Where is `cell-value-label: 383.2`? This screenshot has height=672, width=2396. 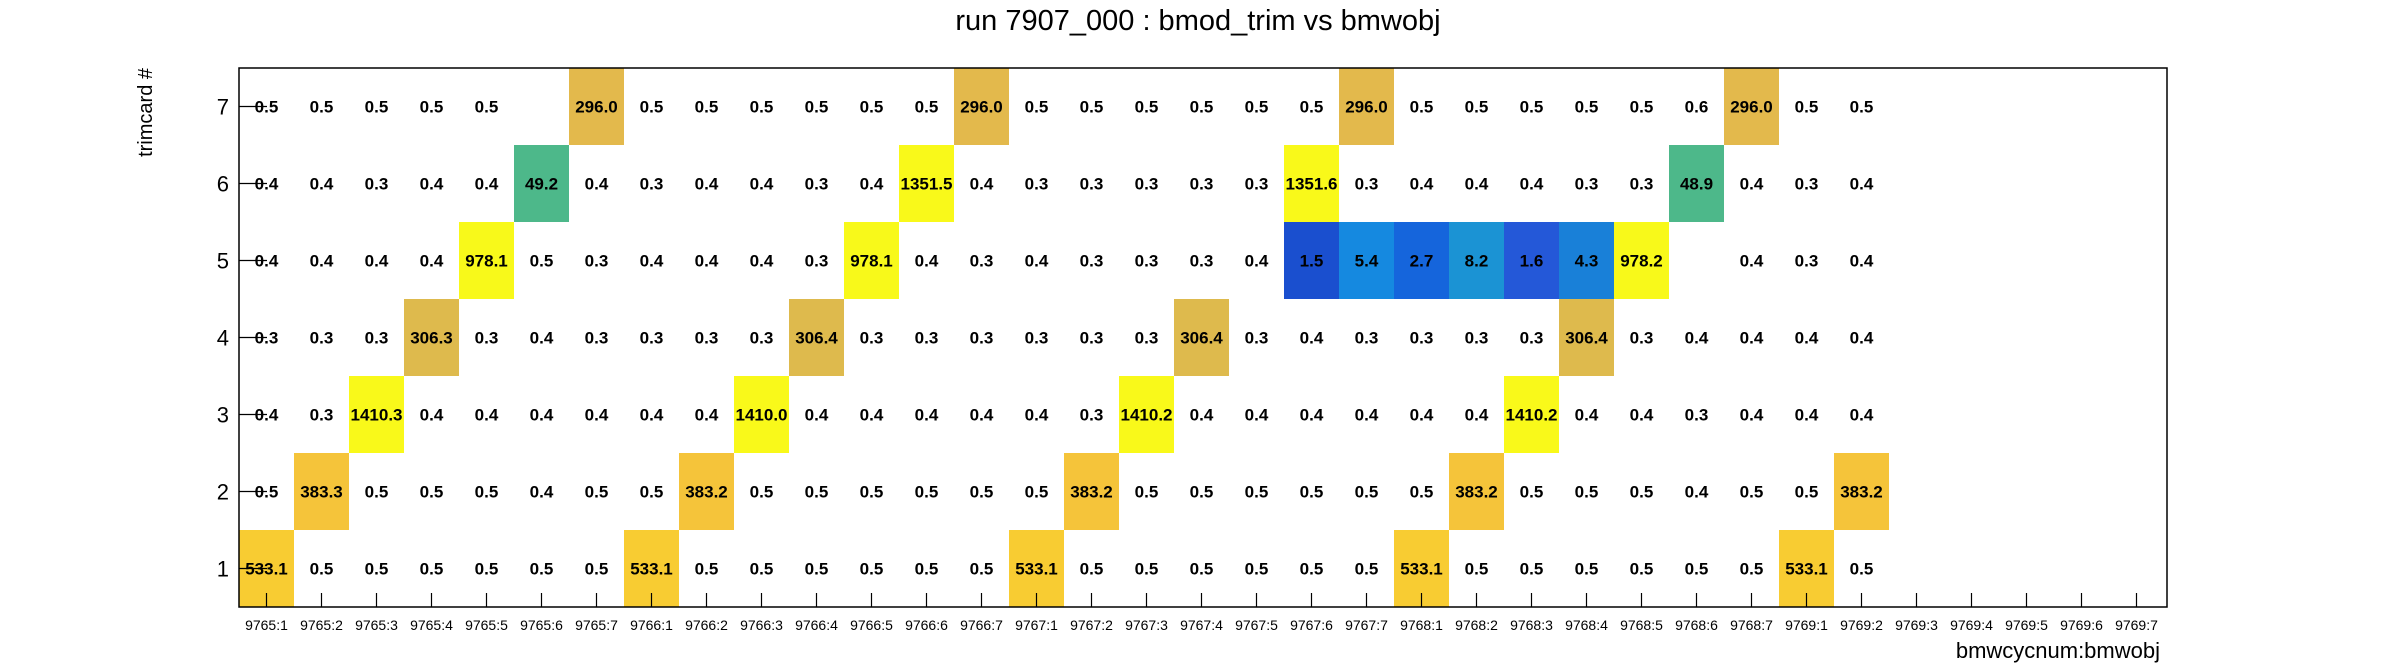 cell-value-label: 383.2 is located at coordinates (1476, 492).